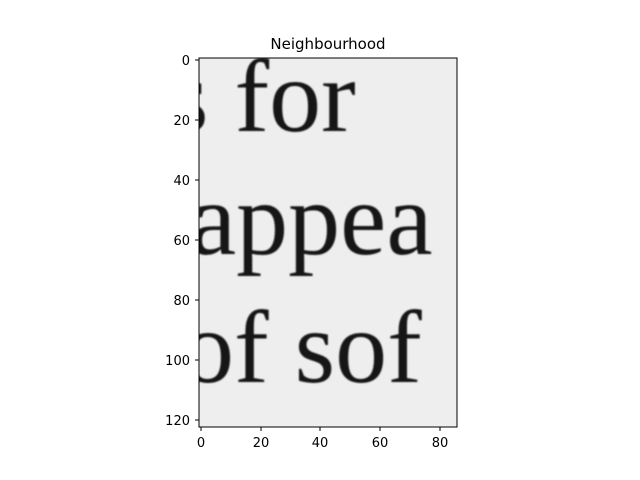 The height and width of the screenshot is (480, 640). What do you see at coordinates (186, 61) in the screenshot?
I see `y-tick-label: 0` at bounding box center [186, 61].